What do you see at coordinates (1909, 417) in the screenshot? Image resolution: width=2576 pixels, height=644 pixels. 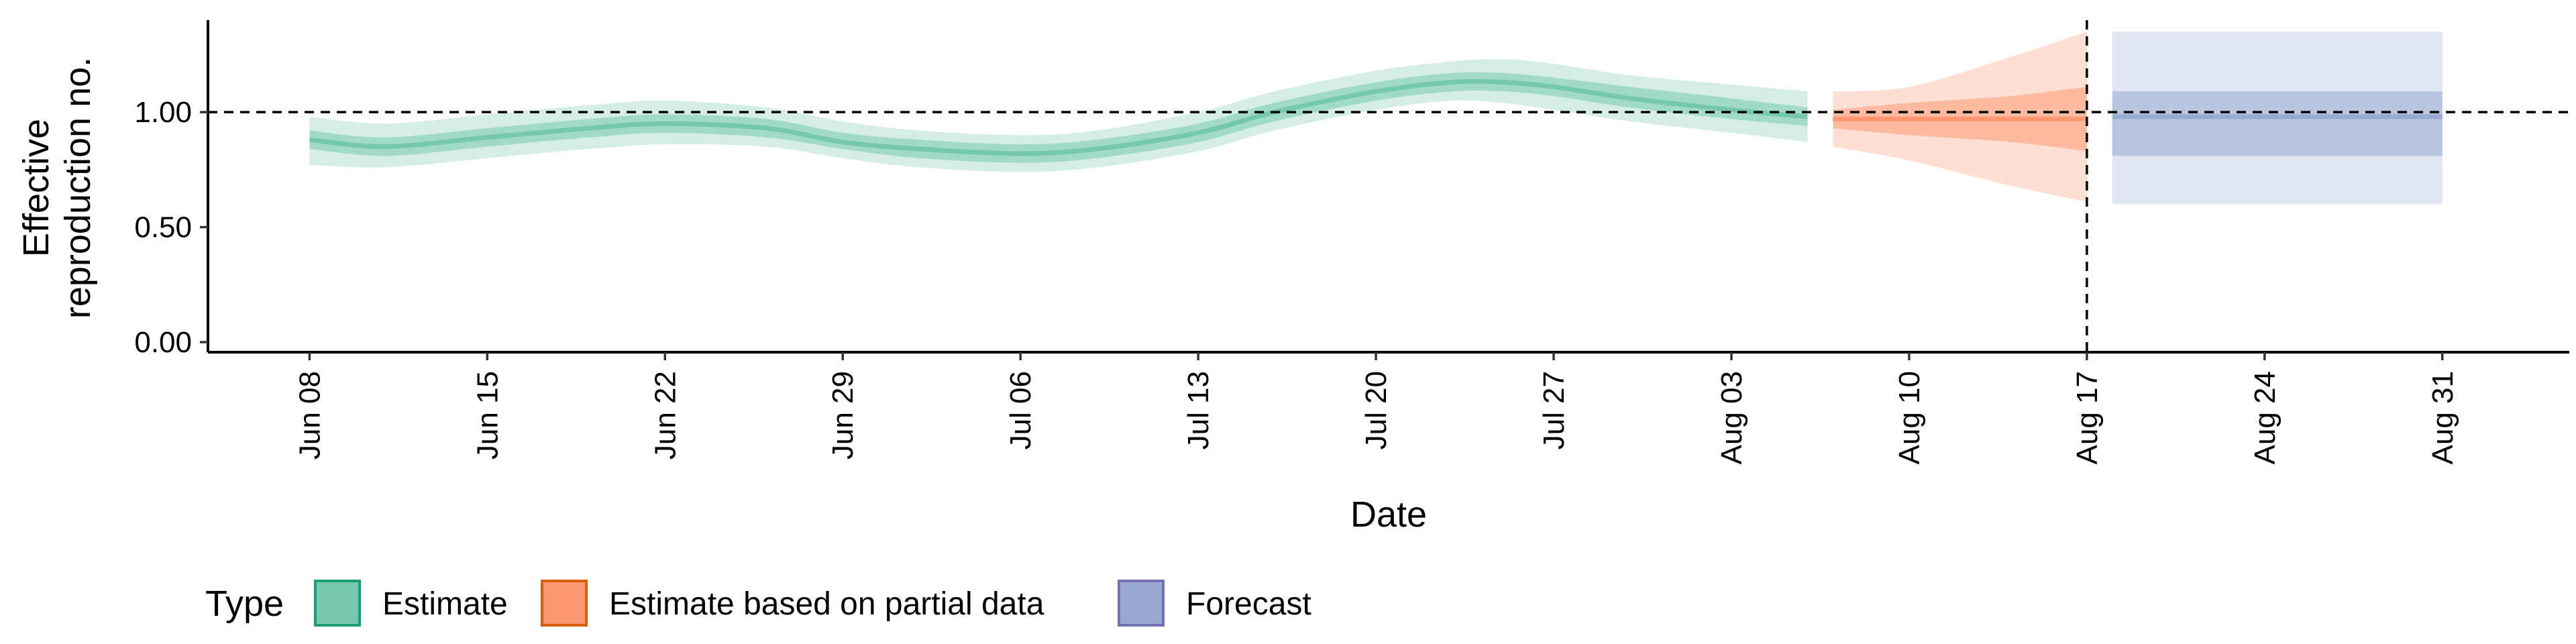 I see `x-tick-label: Aug 10` at bounding box center [1909, 417].